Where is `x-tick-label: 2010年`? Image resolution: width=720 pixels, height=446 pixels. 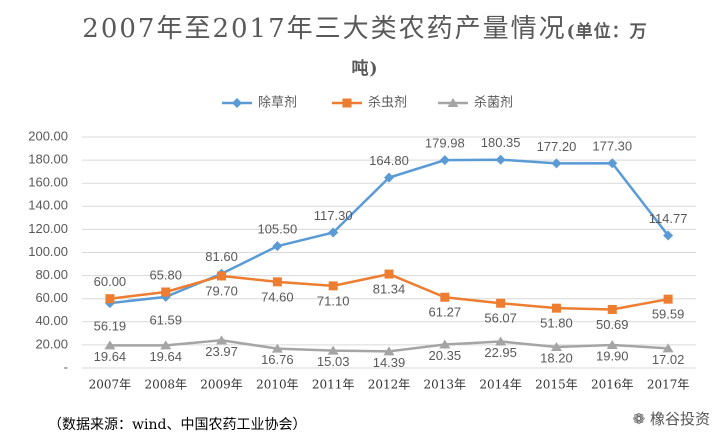
x-tick-label: 2010年 is located at coordinates (277, 385).